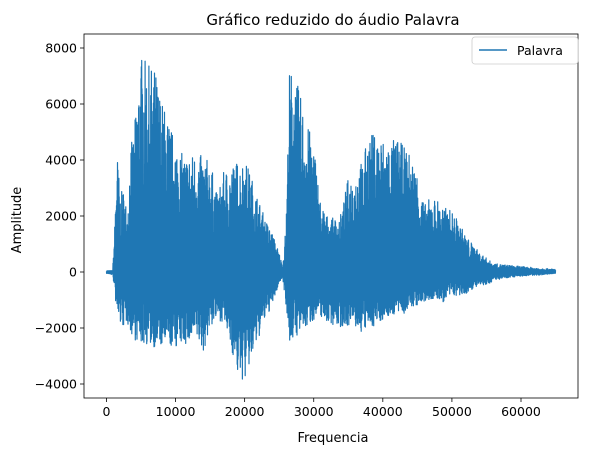 This screenshot has height=455, width=591. What do you see at coordinates (61, 160) in the screenshot?
I see `y-tick-label: 4000` at bounding box center [61, 160].